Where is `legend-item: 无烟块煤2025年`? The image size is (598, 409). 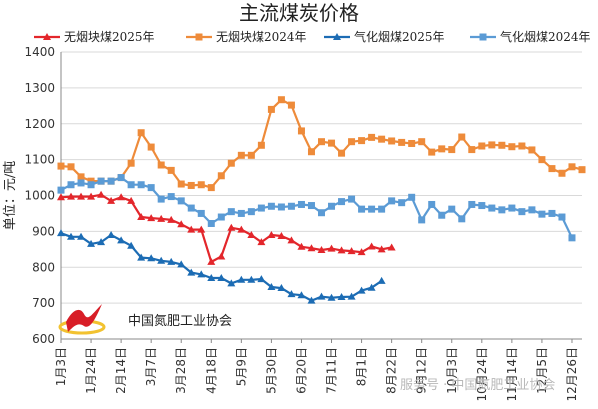
legend-item: 无烟块煤2025年 is located at coordinates (94, 37).